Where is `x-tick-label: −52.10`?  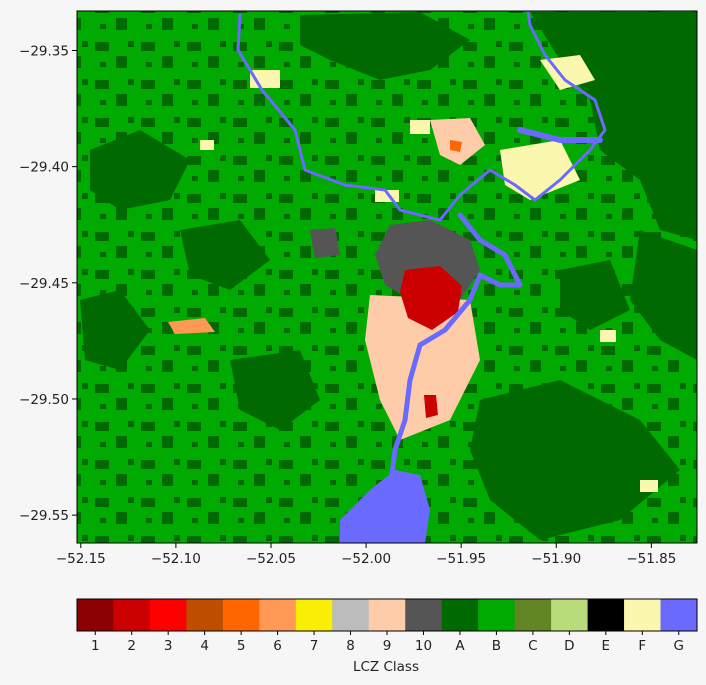 x-tick-label: −52.10 is located at coordinates (176, 559).